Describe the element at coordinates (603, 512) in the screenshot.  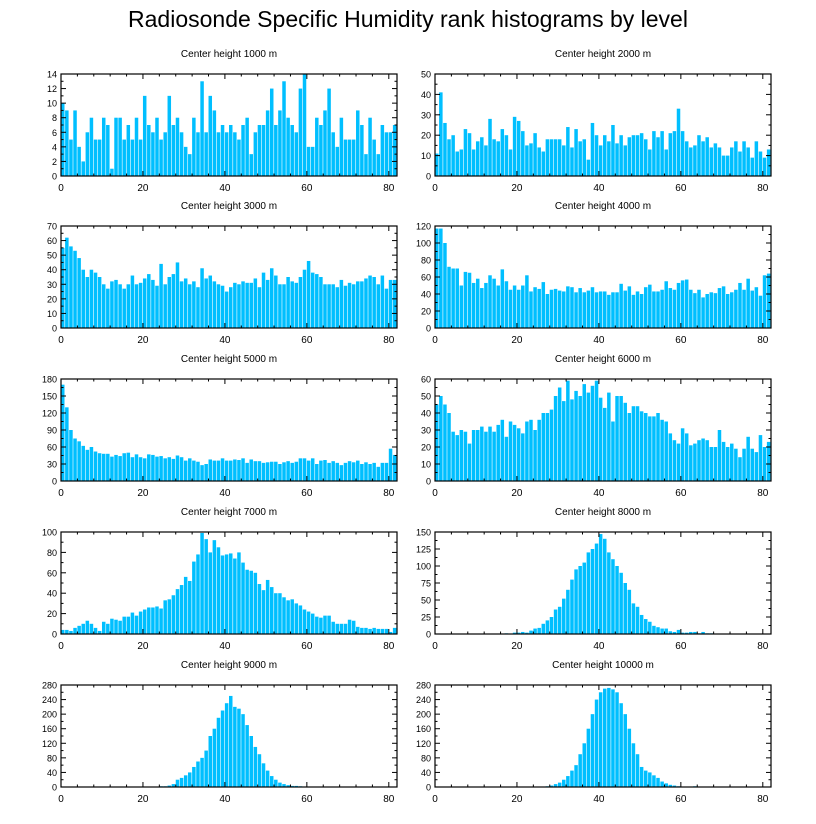
I see `panel-title: Center height 8000 m` at that location.